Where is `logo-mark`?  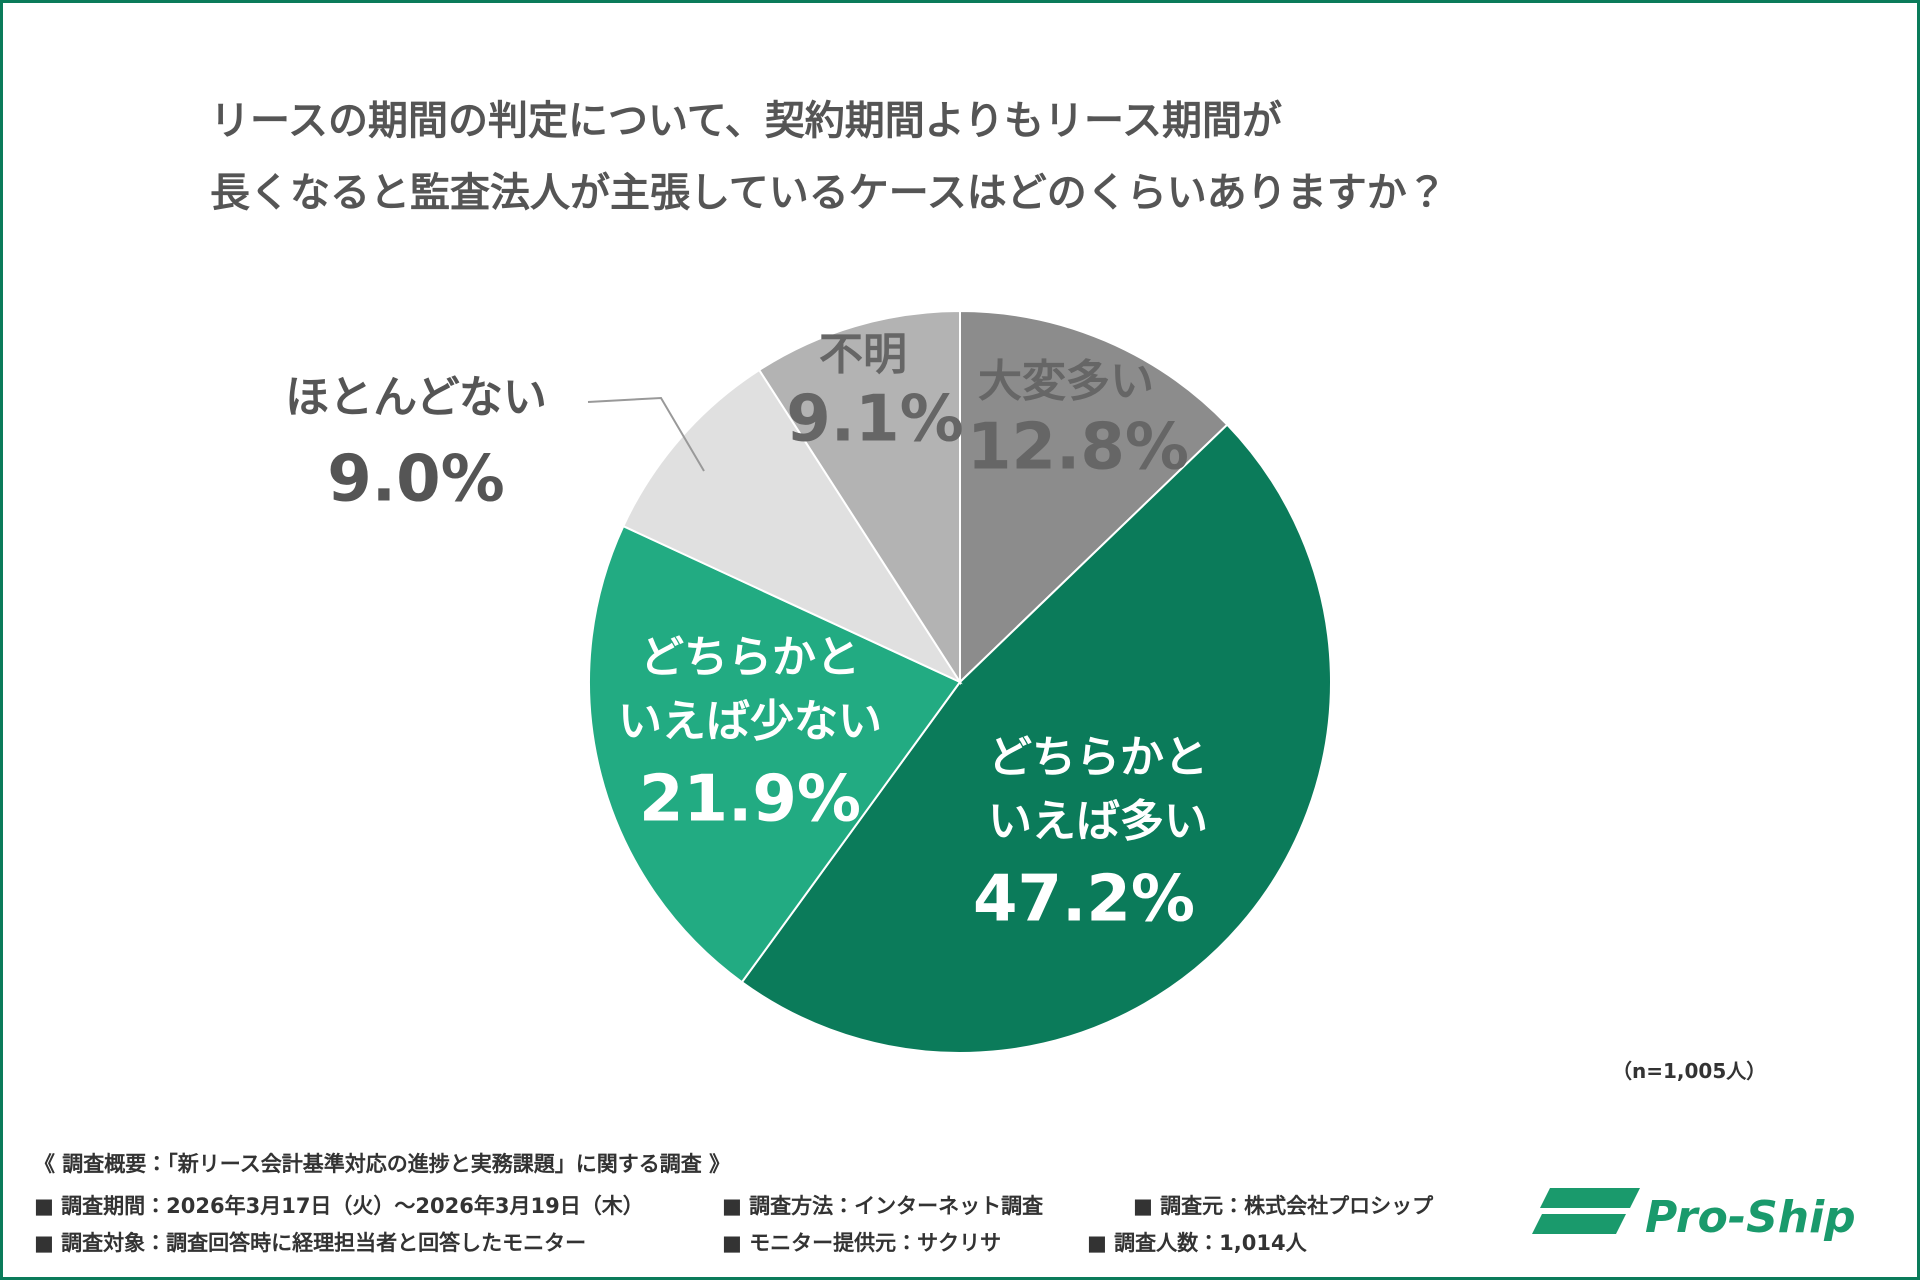
logo-mark is located at coordinates (1586, 1211).